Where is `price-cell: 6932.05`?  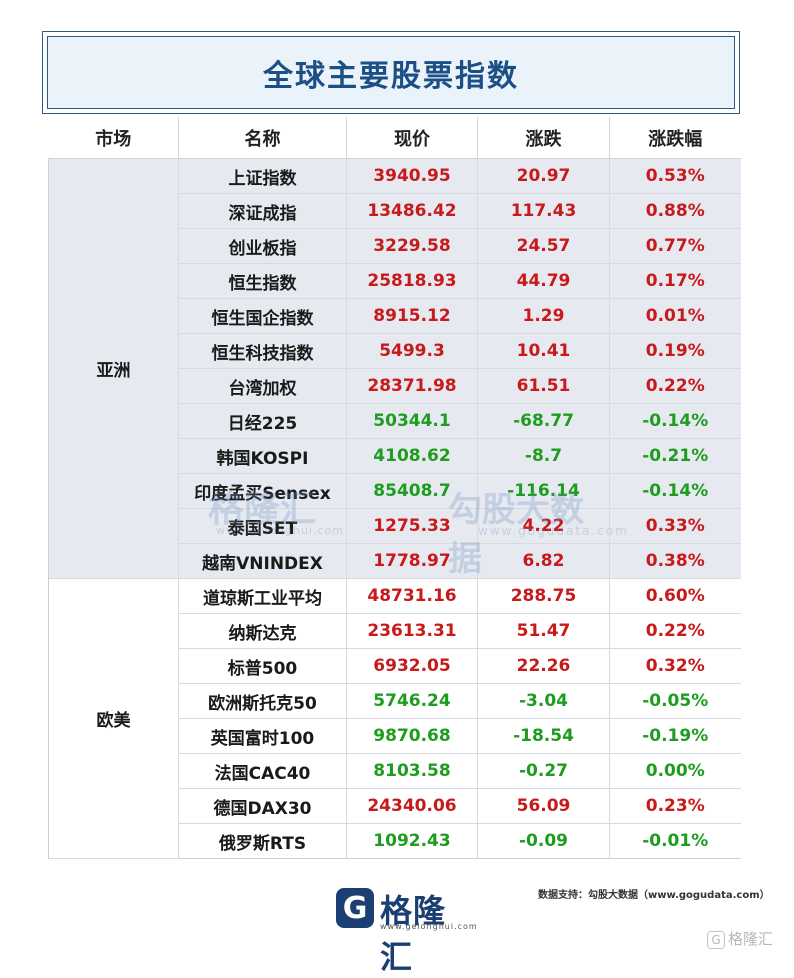 price-cell: 6932.05 is located at coordinates (412, 666).